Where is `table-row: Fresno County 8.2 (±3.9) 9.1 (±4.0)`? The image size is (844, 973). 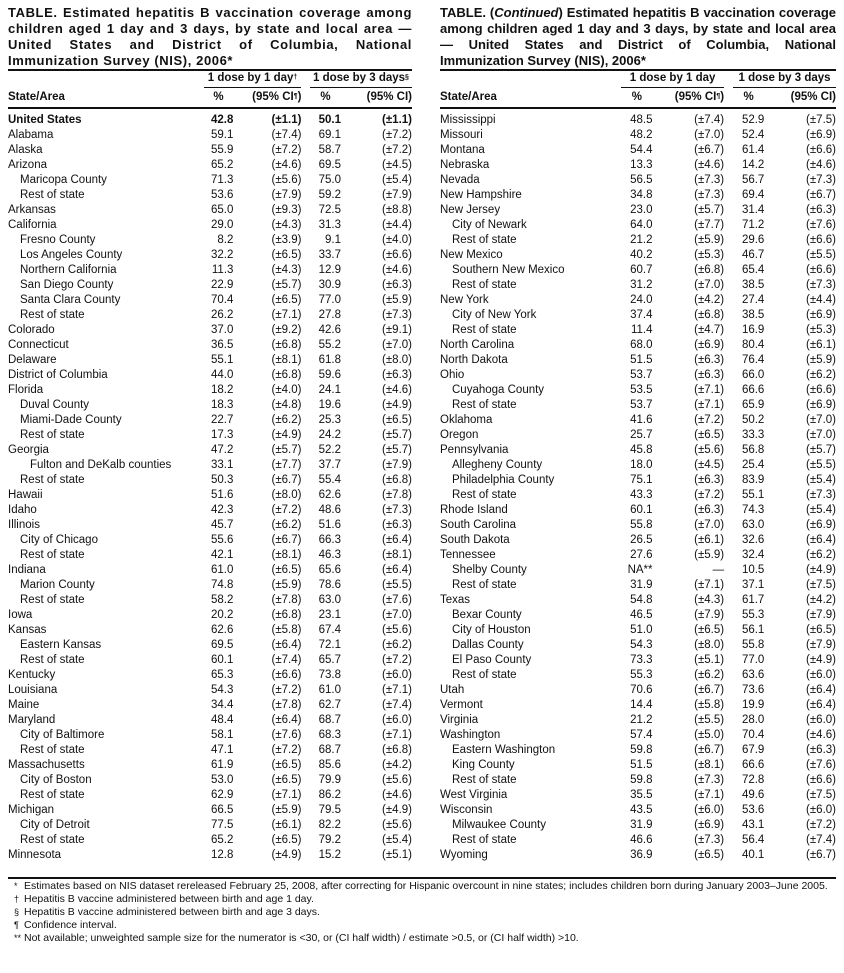 table-row: Fresno County 8.2 (±3.9) 9.1 (±4.0) is located at coordinates (210, 240).